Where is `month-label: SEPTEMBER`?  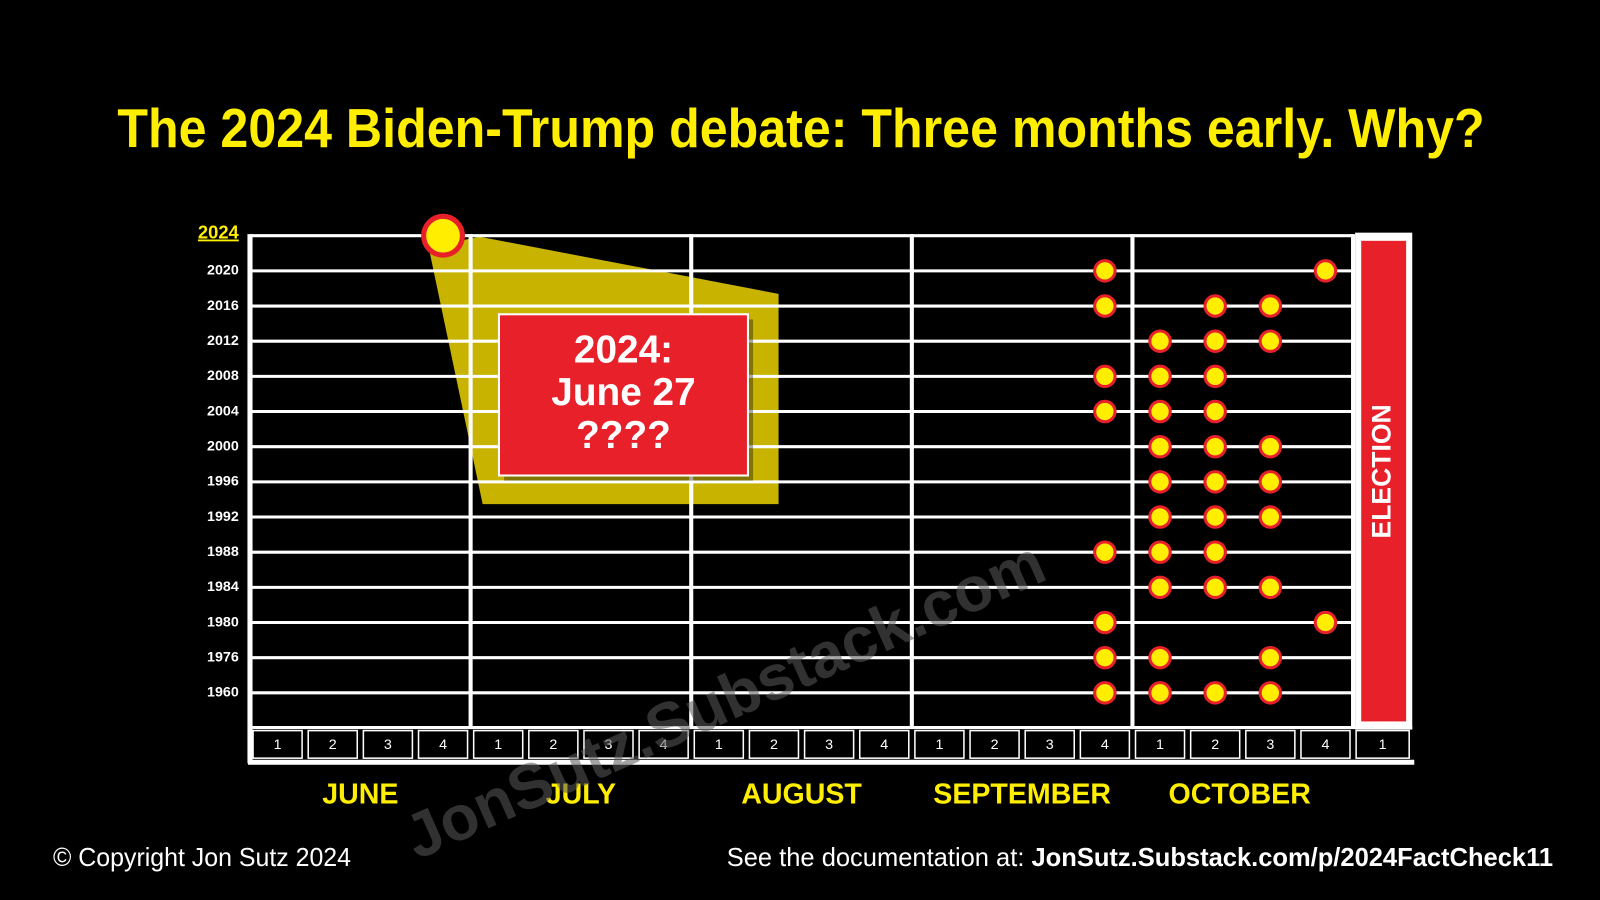 month-label: SEPTEMBER is located at coordinates (1022, 794).